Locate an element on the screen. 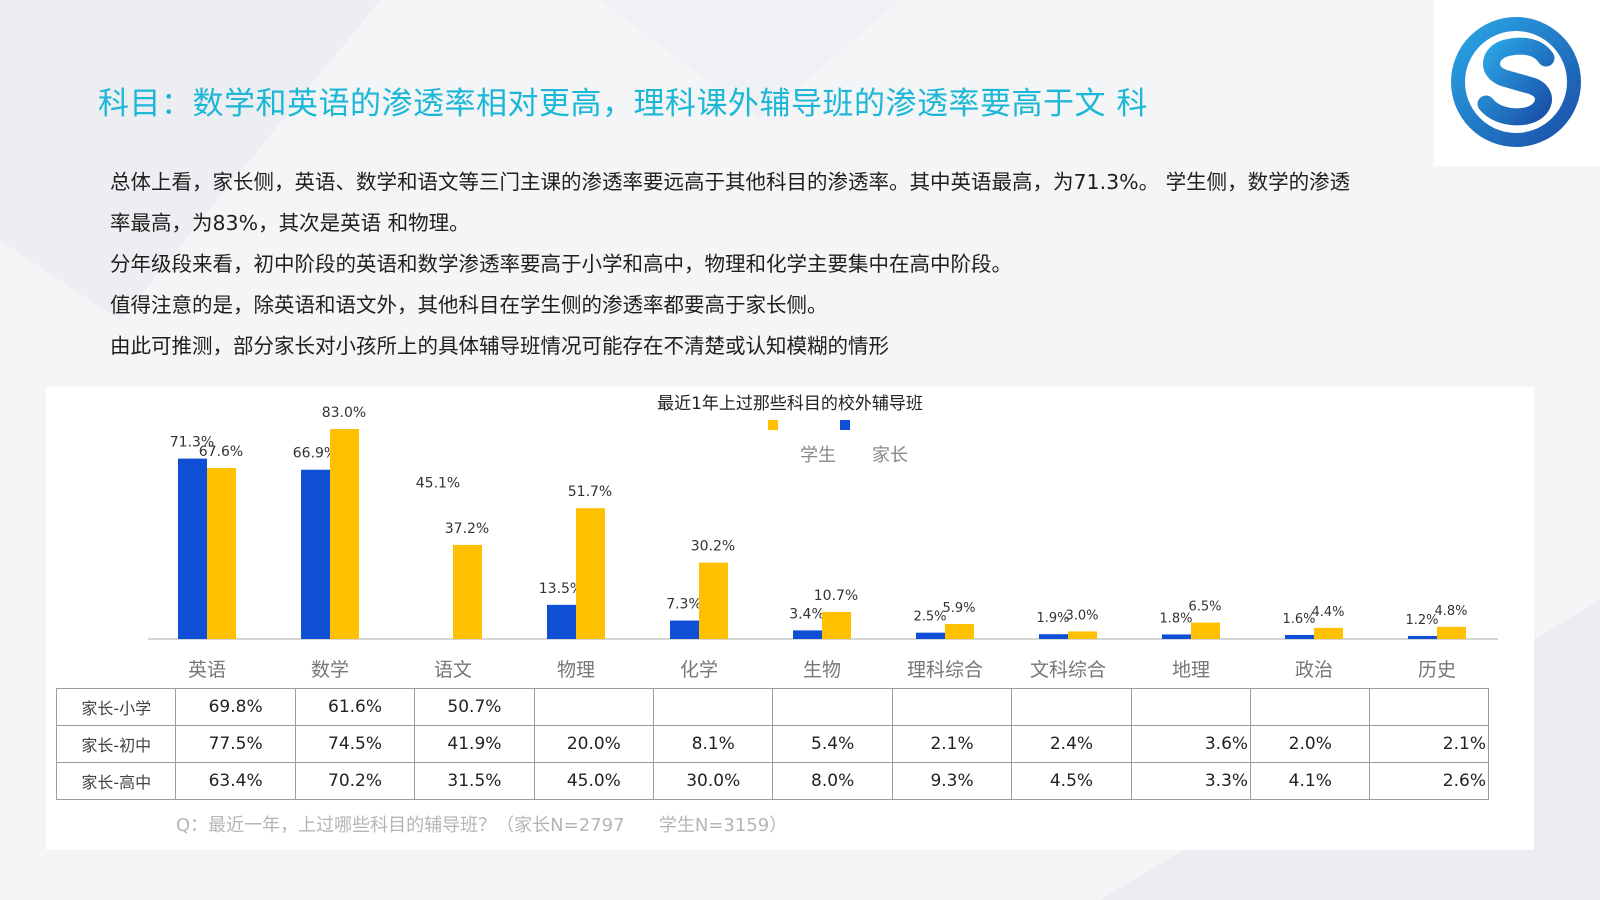  table-cell: 63.4% is located at coordinates (235, 781).